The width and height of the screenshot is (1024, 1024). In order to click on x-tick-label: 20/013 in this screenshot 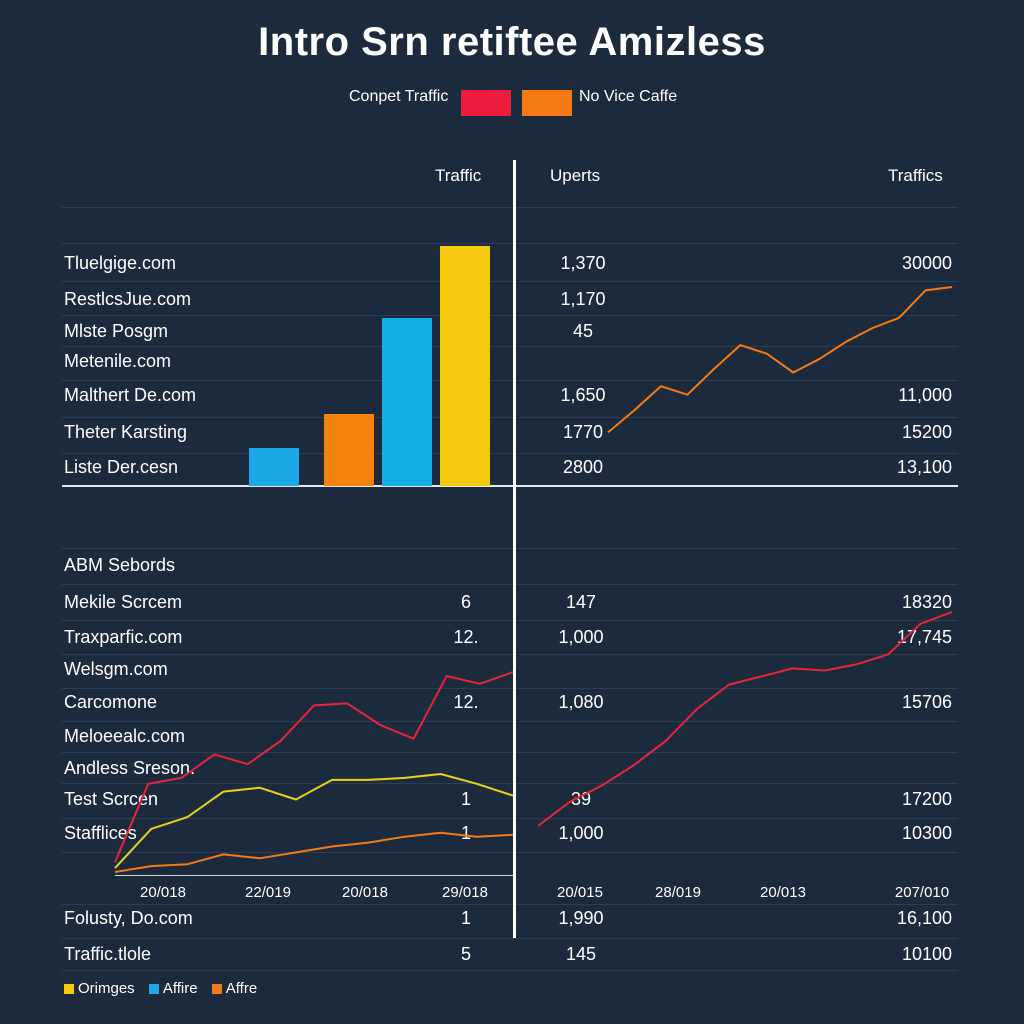, I will do `click(783, 892)`.